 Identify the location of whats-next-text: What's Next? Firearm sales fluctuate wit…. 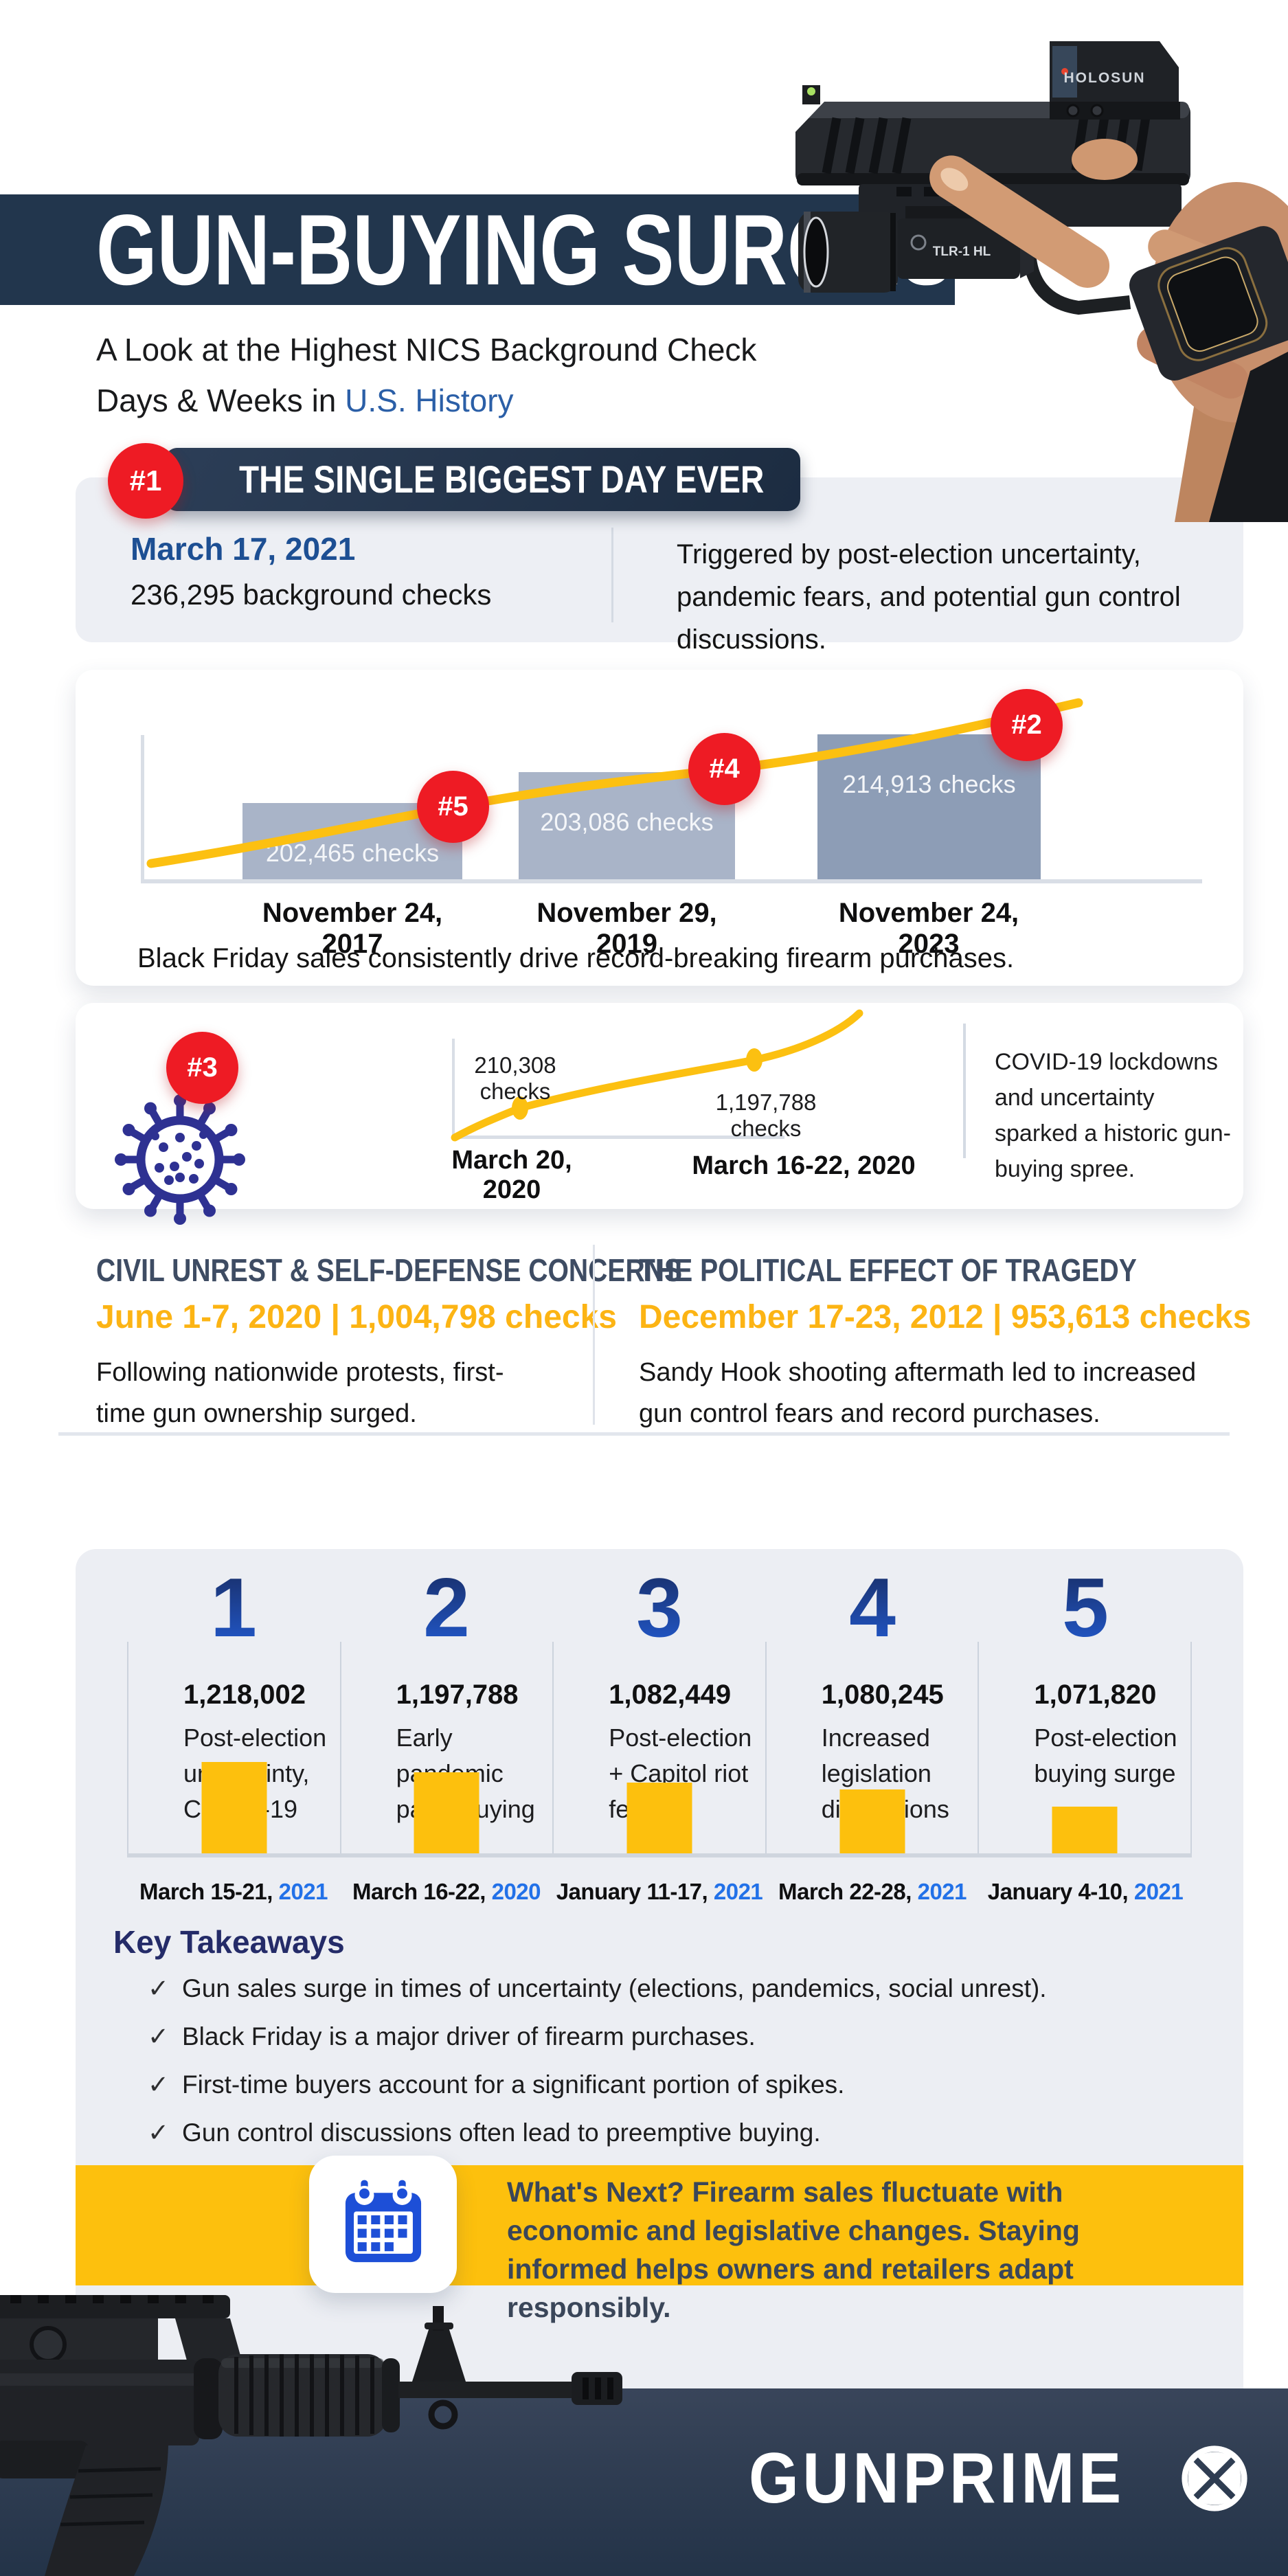
(793, 2249).